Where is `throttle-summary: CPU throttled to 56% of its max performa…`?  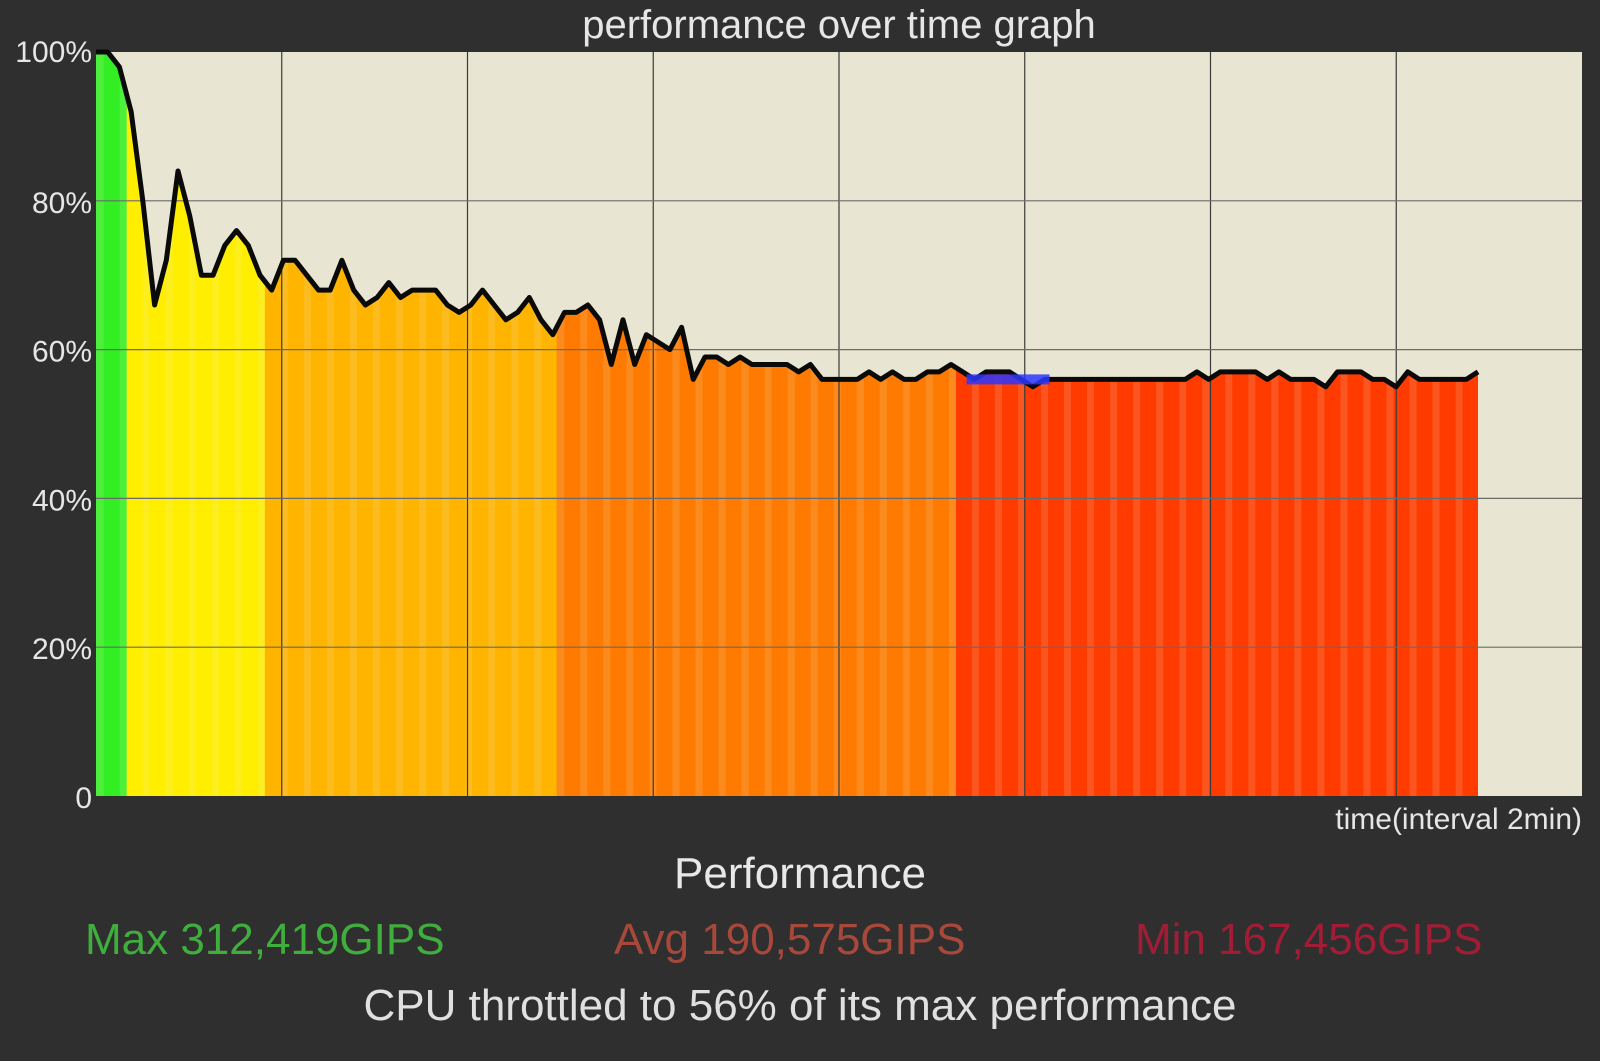 throttle-summary: CPU throttled to 56% of its max performa… is located at coordinates (800, 1005).